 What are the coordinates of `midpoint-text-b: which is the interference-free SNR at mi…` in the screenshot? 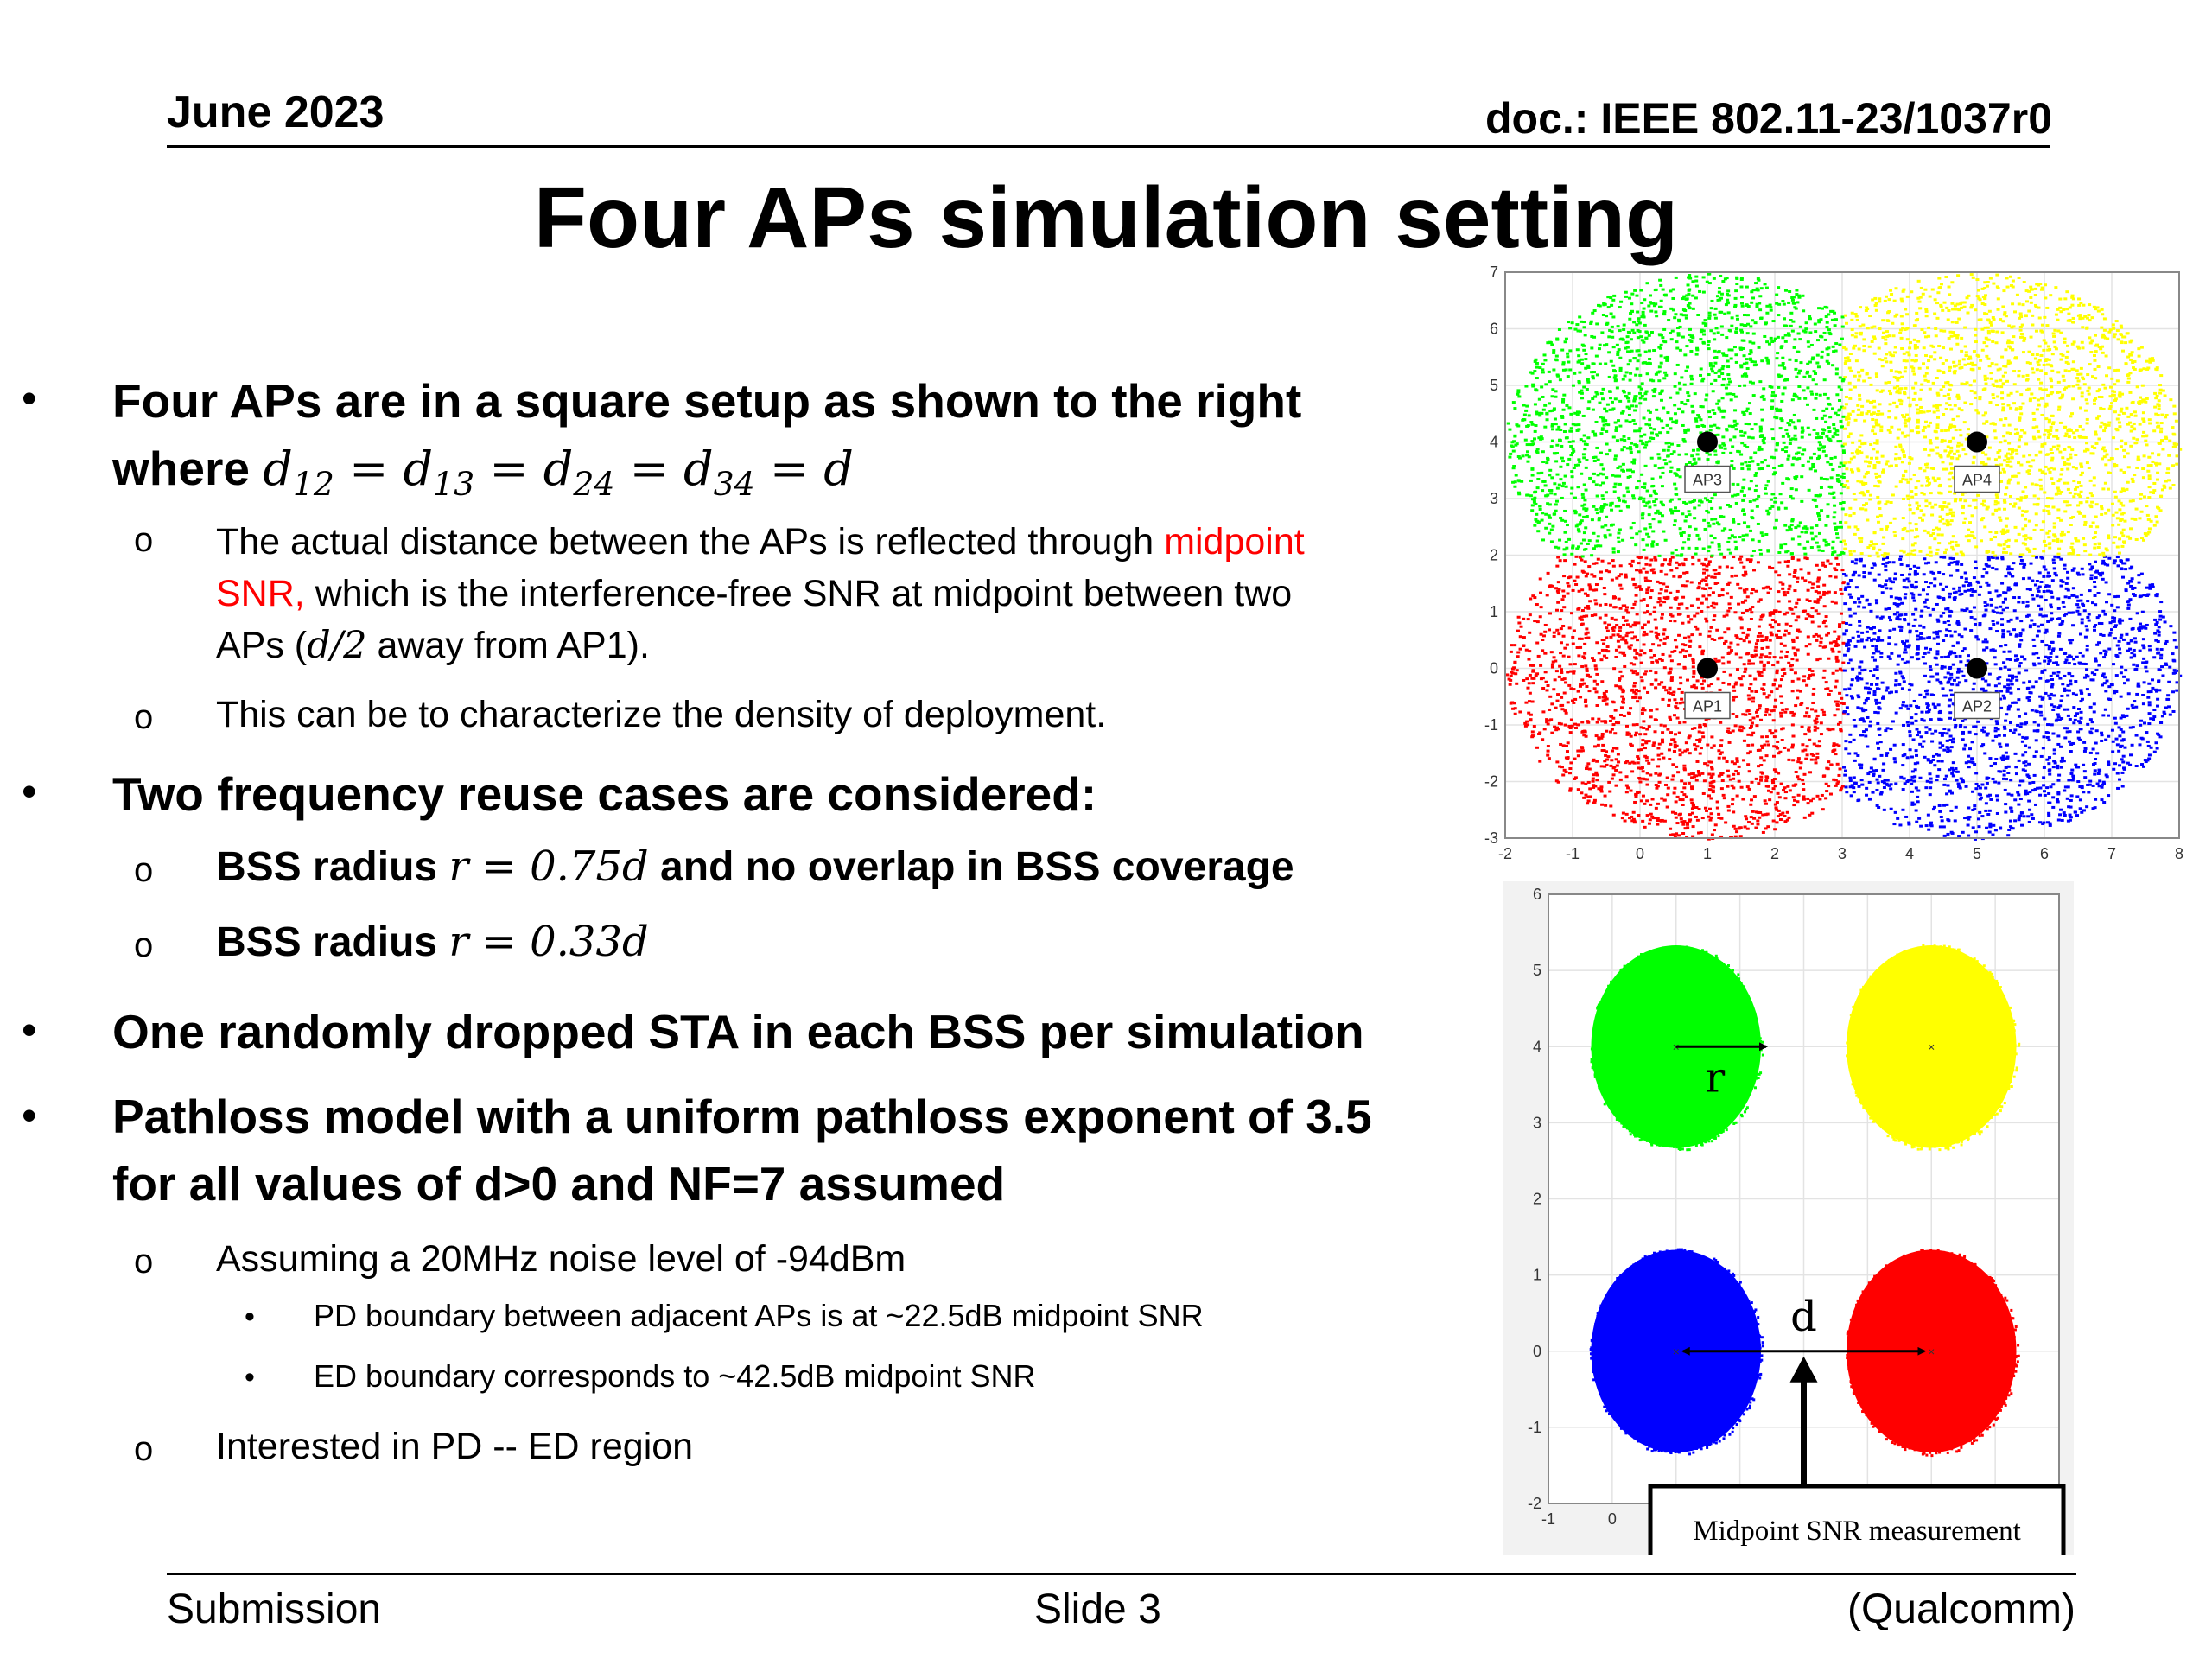 It's located at (804, 593).